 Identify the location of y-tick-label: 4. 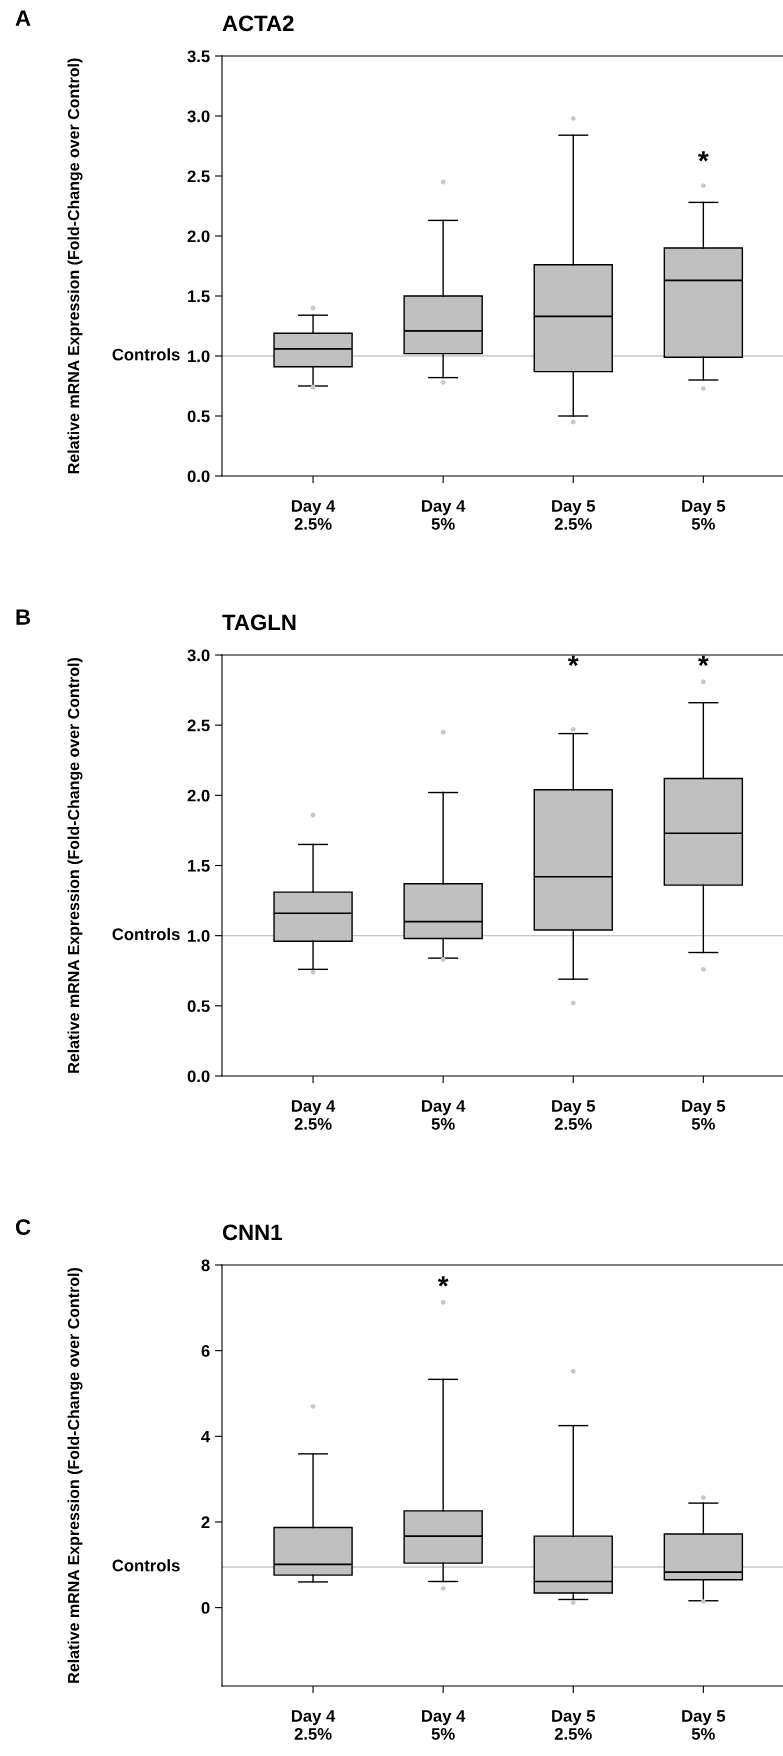
(206, 1436).